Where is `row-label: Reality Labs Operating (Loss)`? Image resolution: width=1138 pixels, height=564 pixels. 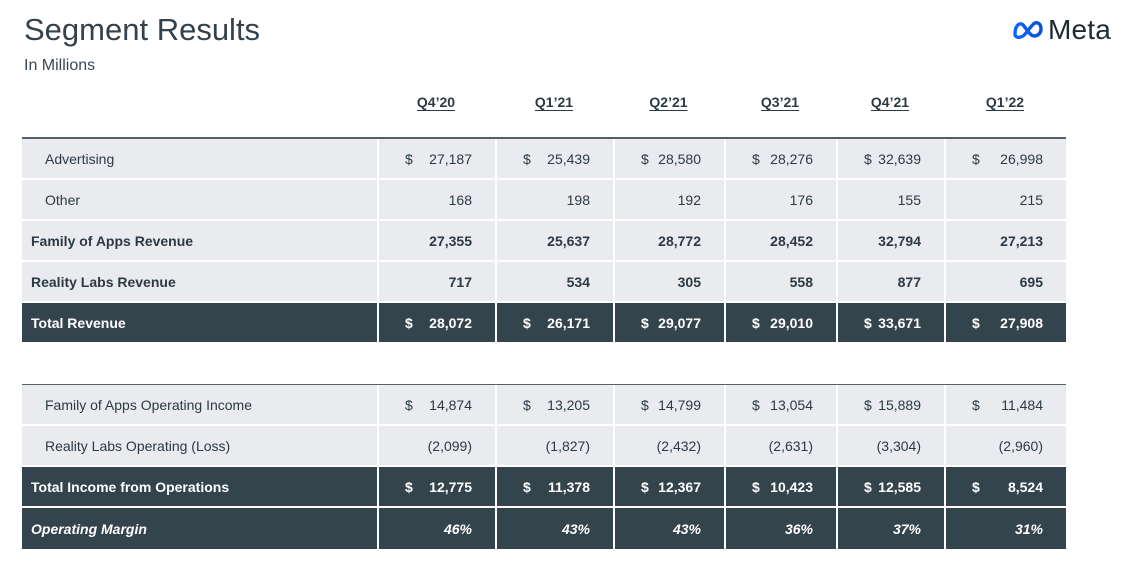
row-label: Reality Labs Operating (Loss) is located at coordinates (138, 445).